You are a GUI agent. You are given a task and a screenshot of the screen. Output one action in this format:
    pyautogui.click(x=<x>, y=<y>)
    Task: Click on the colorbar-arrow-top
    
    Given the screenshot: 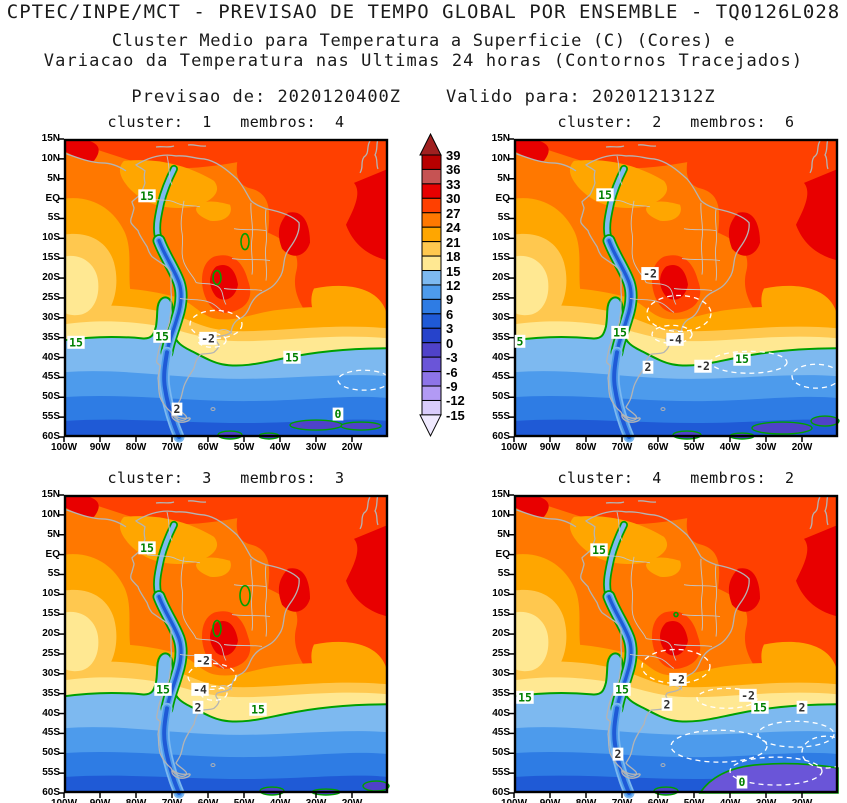 What is the action you would take?
    pyautogui.click(x=430, y=144)
    